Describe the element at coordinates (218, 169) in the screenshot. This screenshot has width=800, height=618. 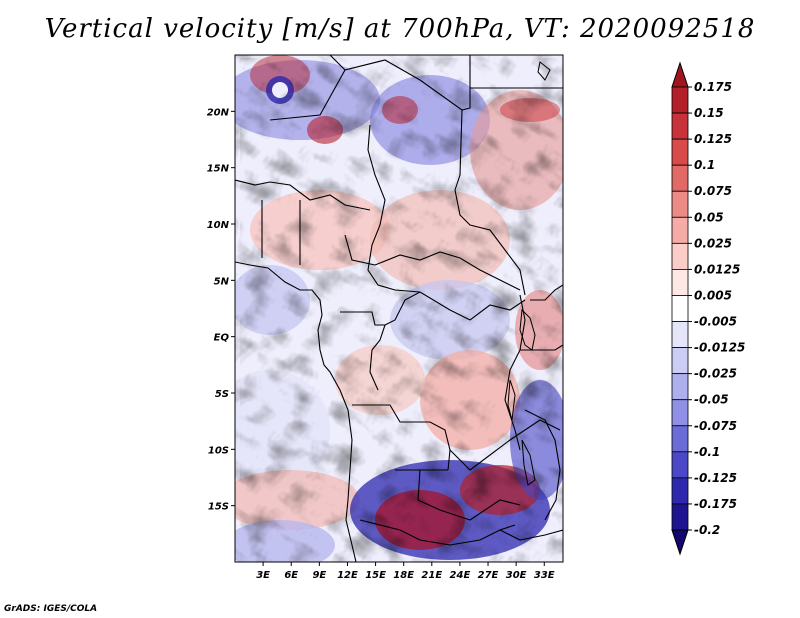
I see `lat-tick-label: 15N` at that location.